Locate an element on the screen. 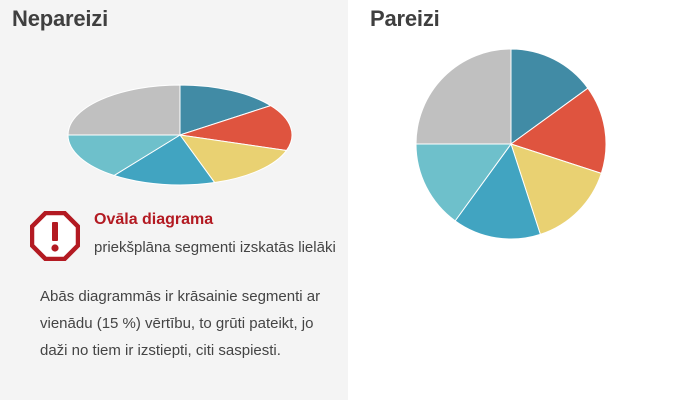 The height and width of the screenshot is (400, 700). oval-pie-chart is located at coordinates (180, 135).